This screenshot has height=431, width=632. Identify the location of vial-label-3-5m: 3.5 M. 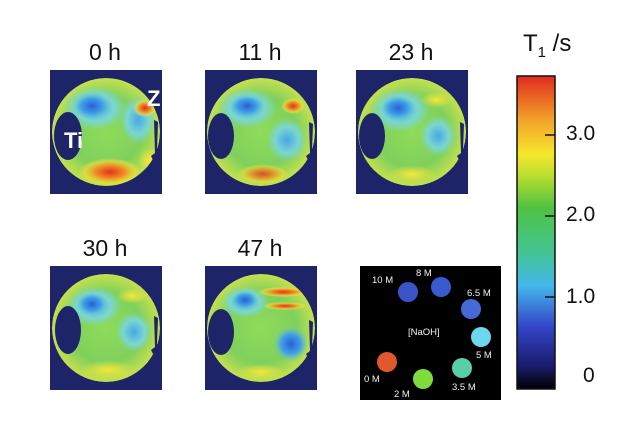
(464, 387).